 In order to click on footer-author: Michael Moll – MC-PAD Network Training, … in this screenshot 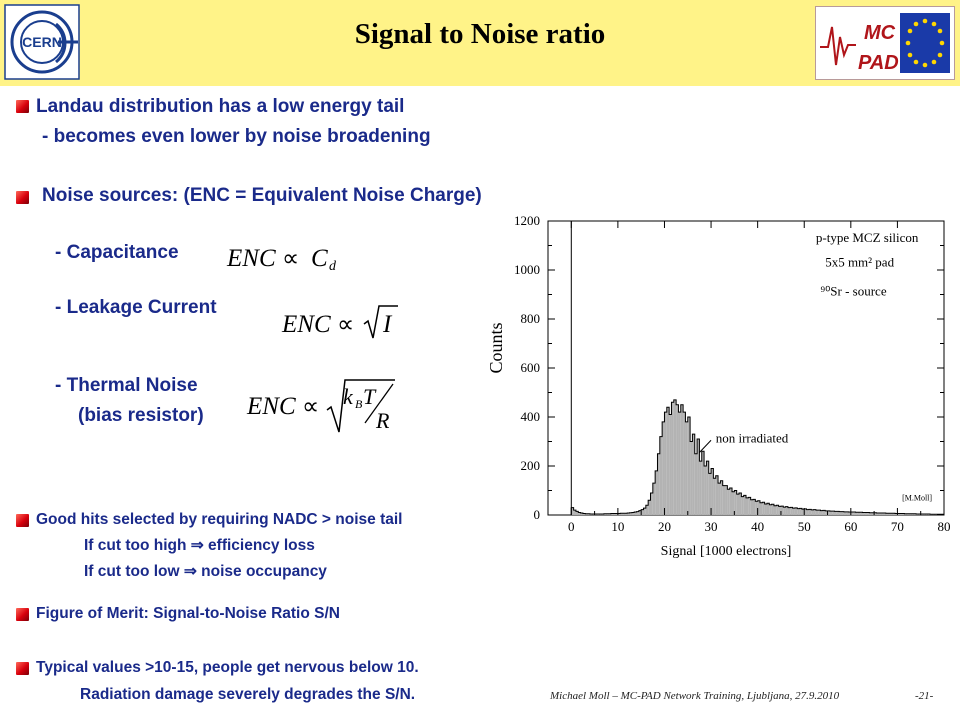, I will do `click(695, 696)`.